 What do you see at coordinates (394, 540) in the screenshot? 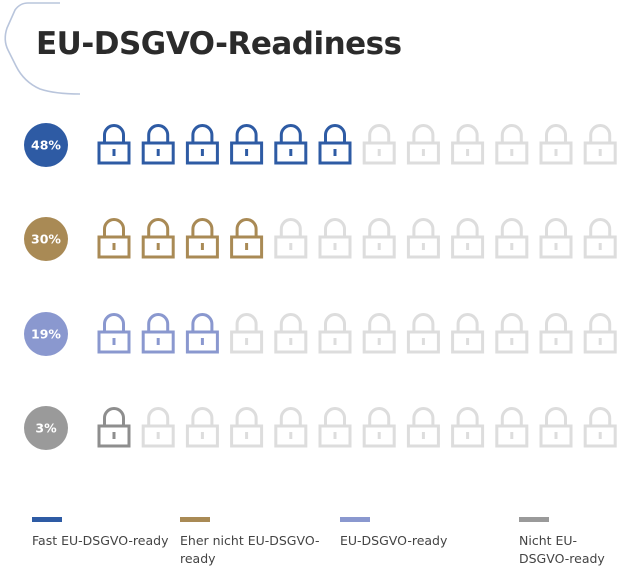
I see `legend-label: EU-DSGVO-ready` at bounding box center [394, 540].